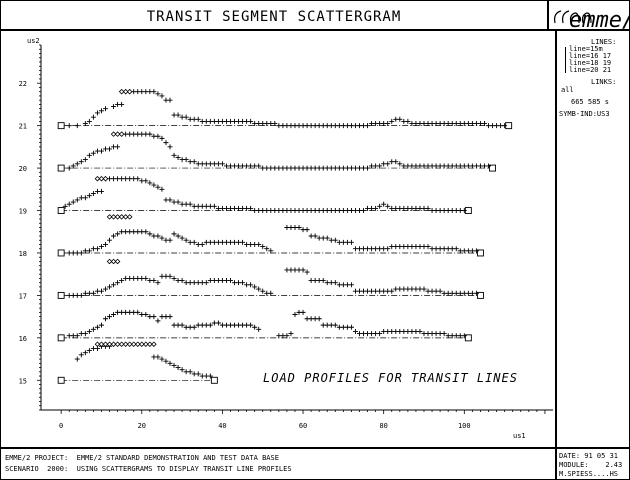  Describe the element at coordinates (23, 84) in the screenshot. I see `y-tick-label: 22` at that location.